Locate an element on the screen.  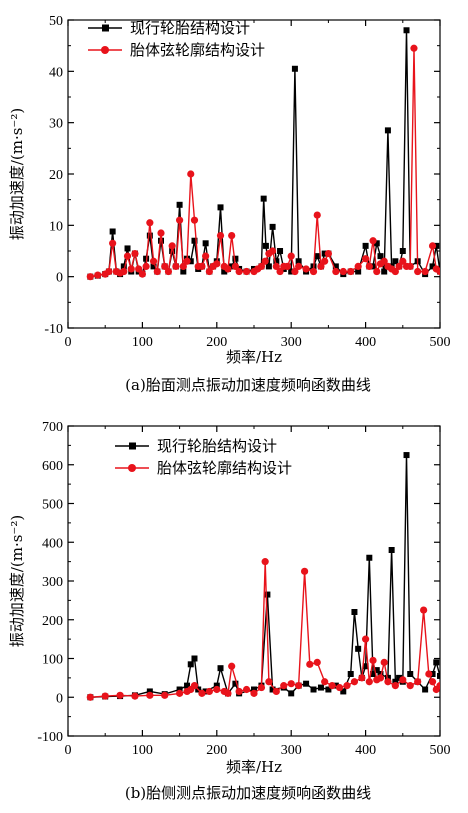
y-tick-label: 600 is located at coordinates (52, 466).